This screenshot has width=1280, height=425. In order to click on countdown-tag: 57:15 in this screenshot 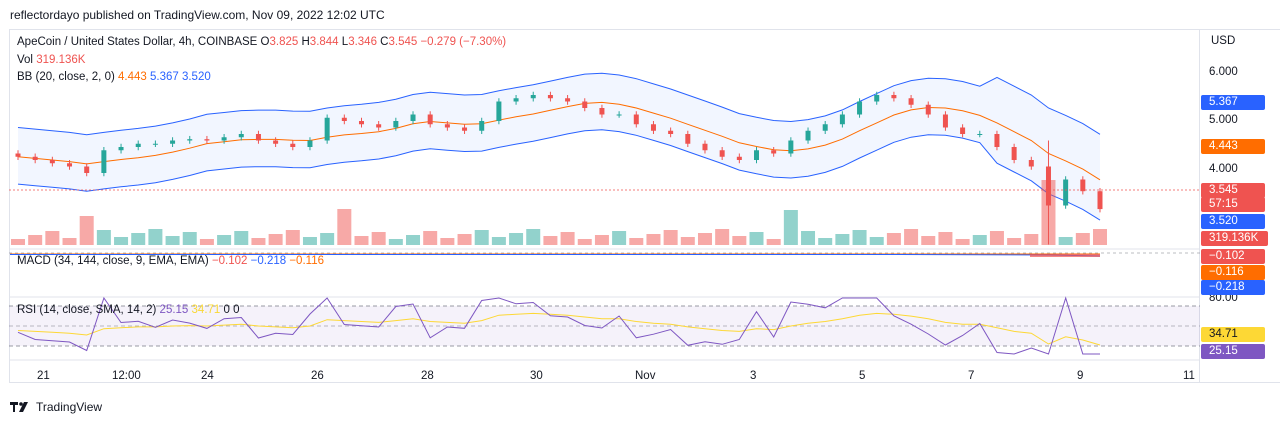, I will do `click(1233, 204)`.